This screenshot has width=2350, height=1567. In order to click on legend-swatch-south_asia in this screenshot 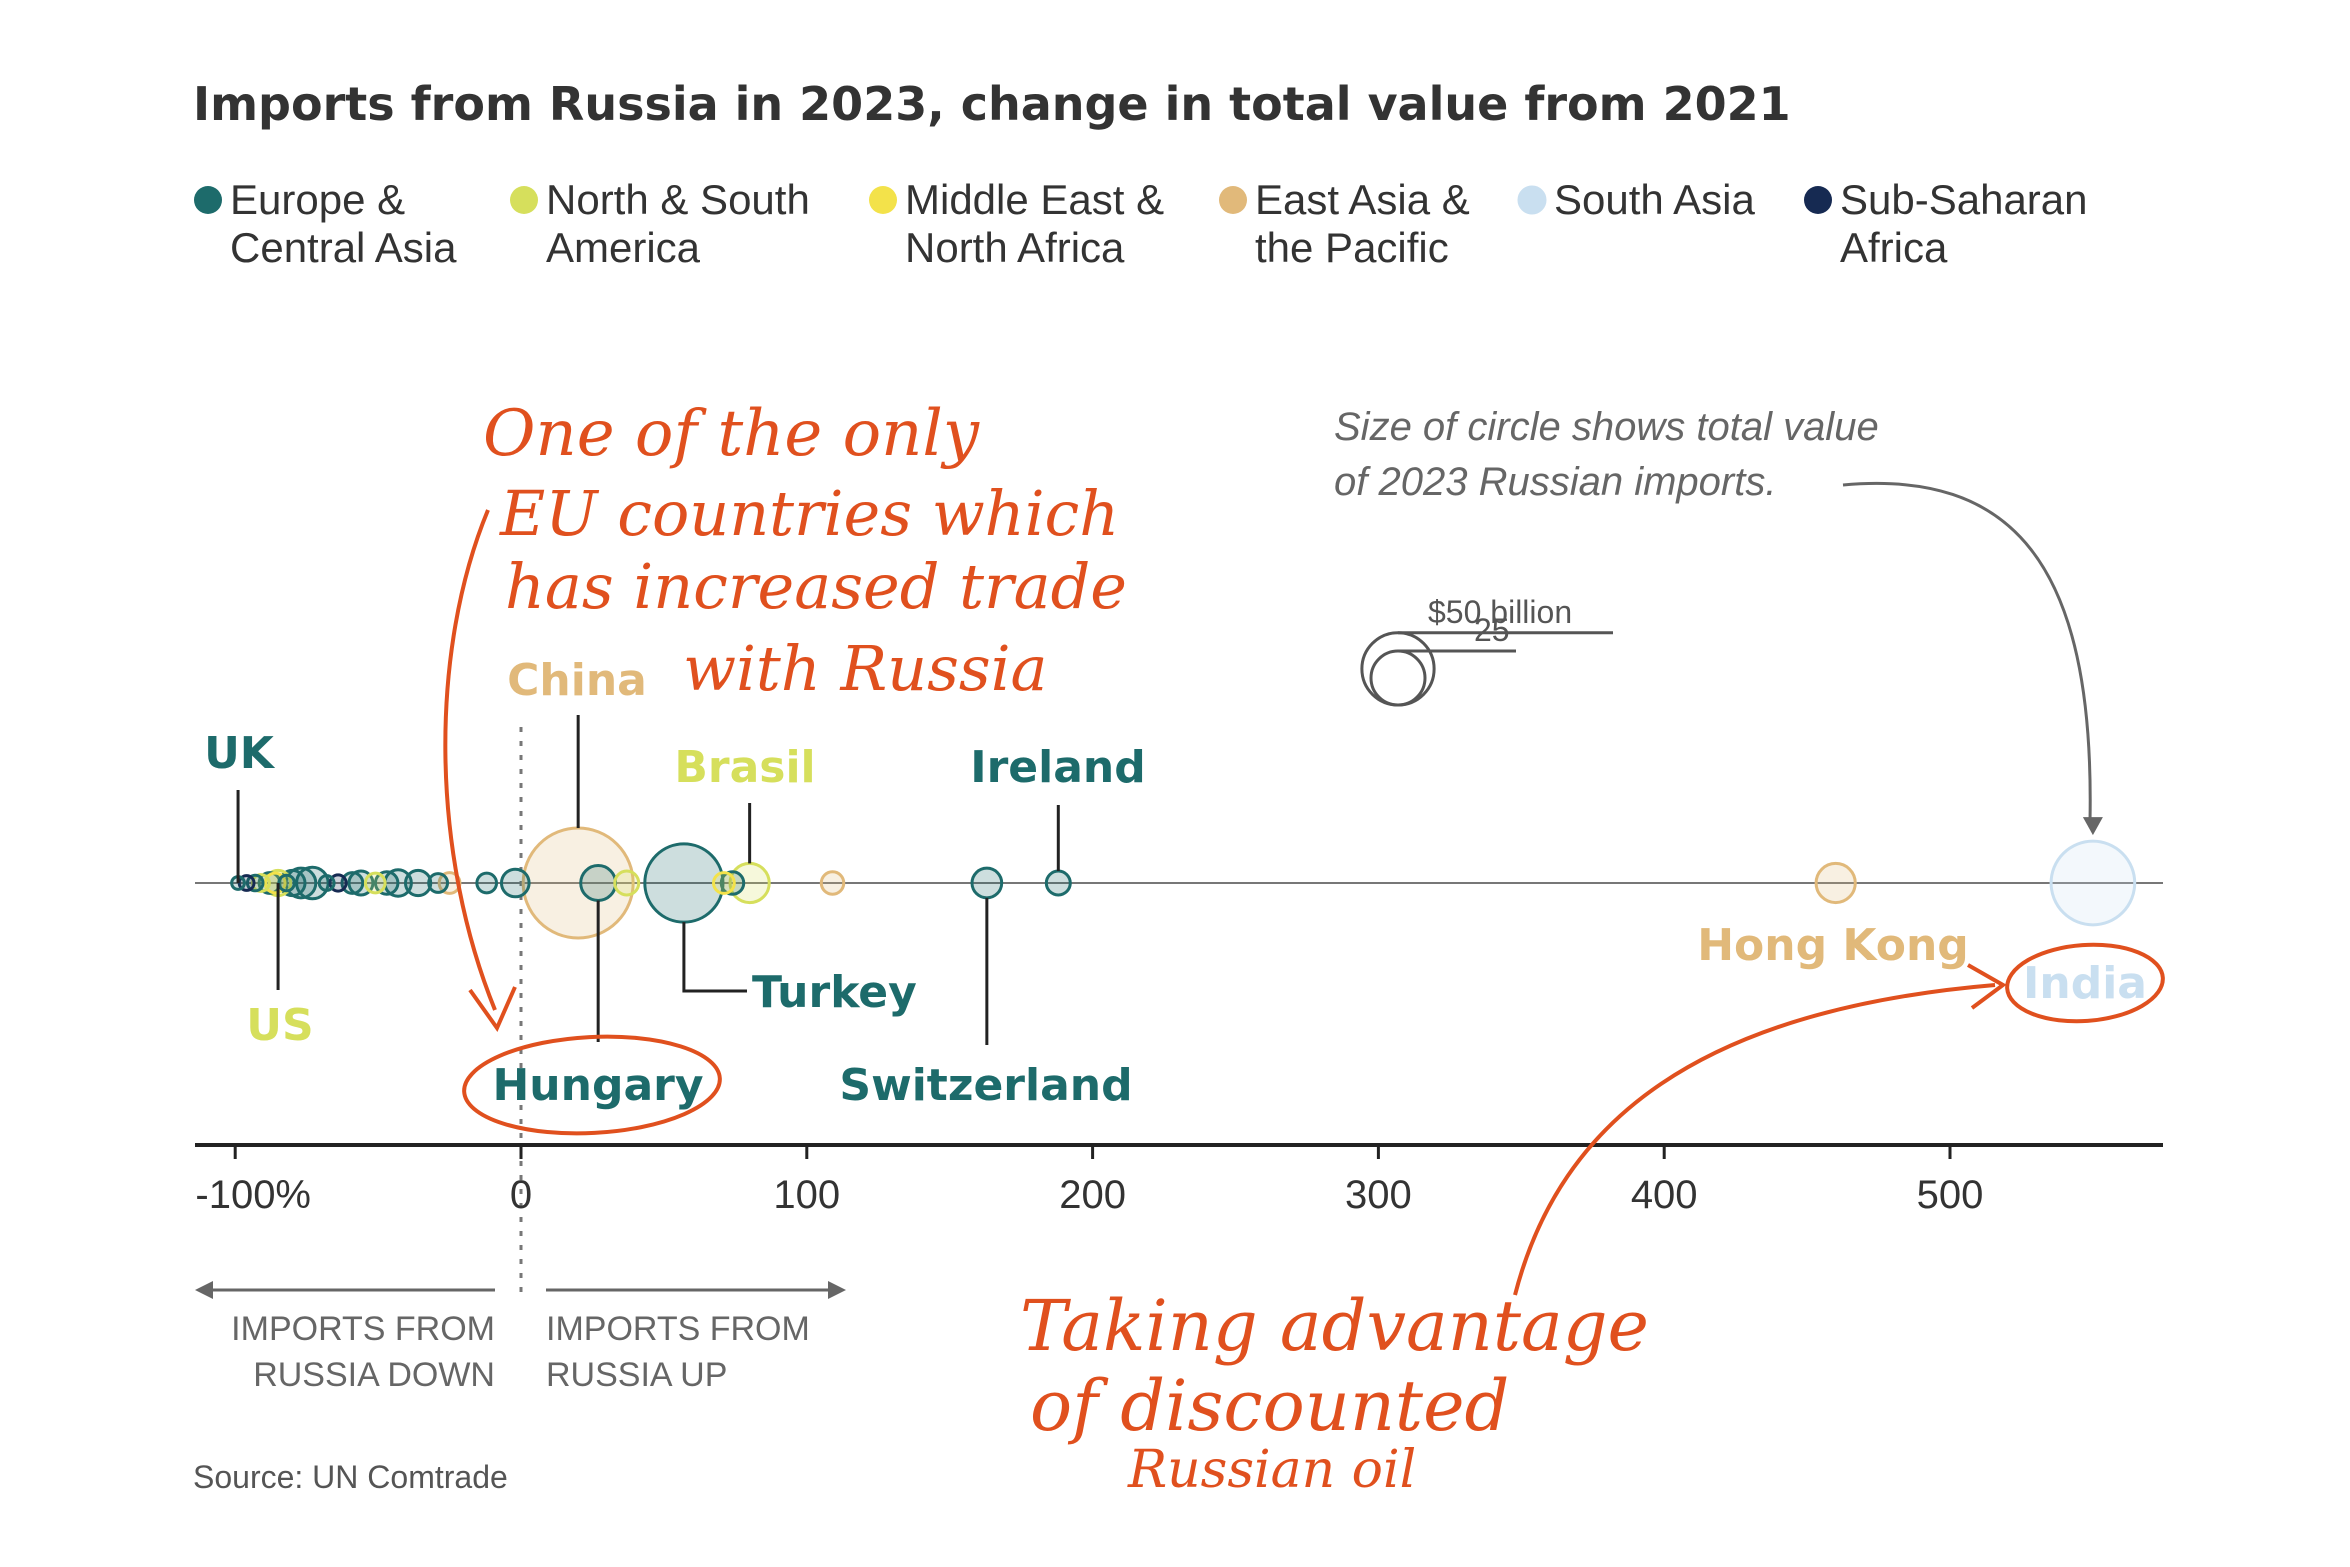, I will do `click(1532, 200)`.